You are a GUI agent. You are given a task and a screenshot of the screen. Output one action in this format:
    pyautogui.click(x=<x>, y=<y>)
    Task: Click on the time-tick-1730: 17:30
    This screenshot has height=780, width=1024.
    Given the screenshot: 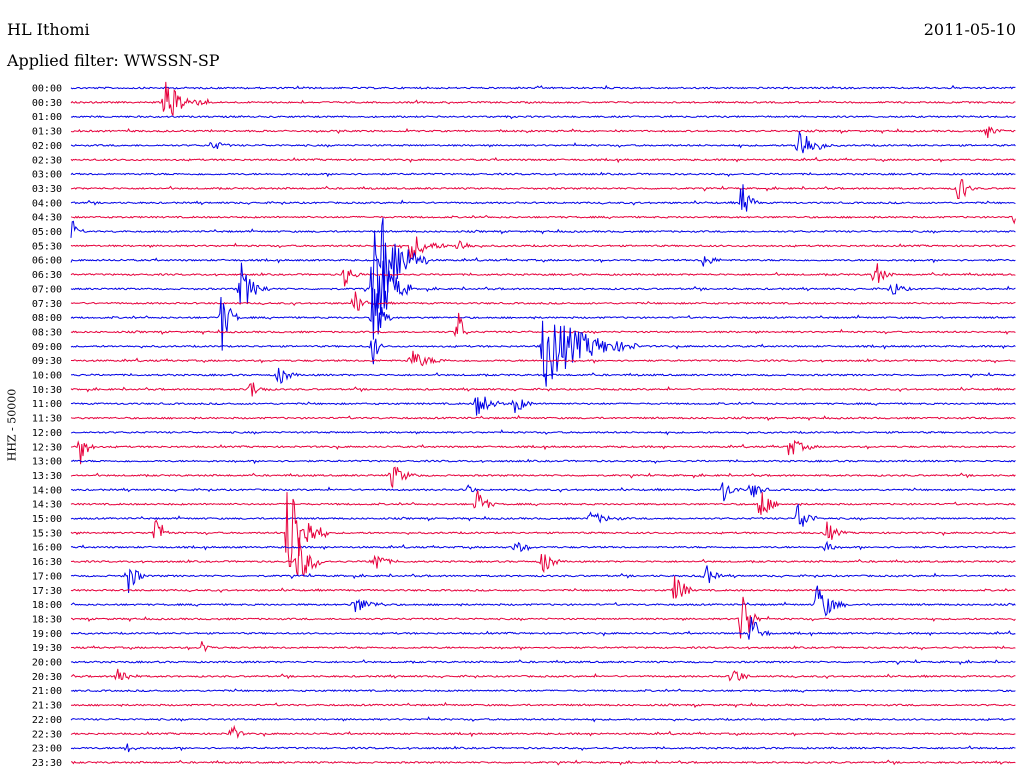 What is the action you would take?
    pyautogui.click(x=47, y=591)
    